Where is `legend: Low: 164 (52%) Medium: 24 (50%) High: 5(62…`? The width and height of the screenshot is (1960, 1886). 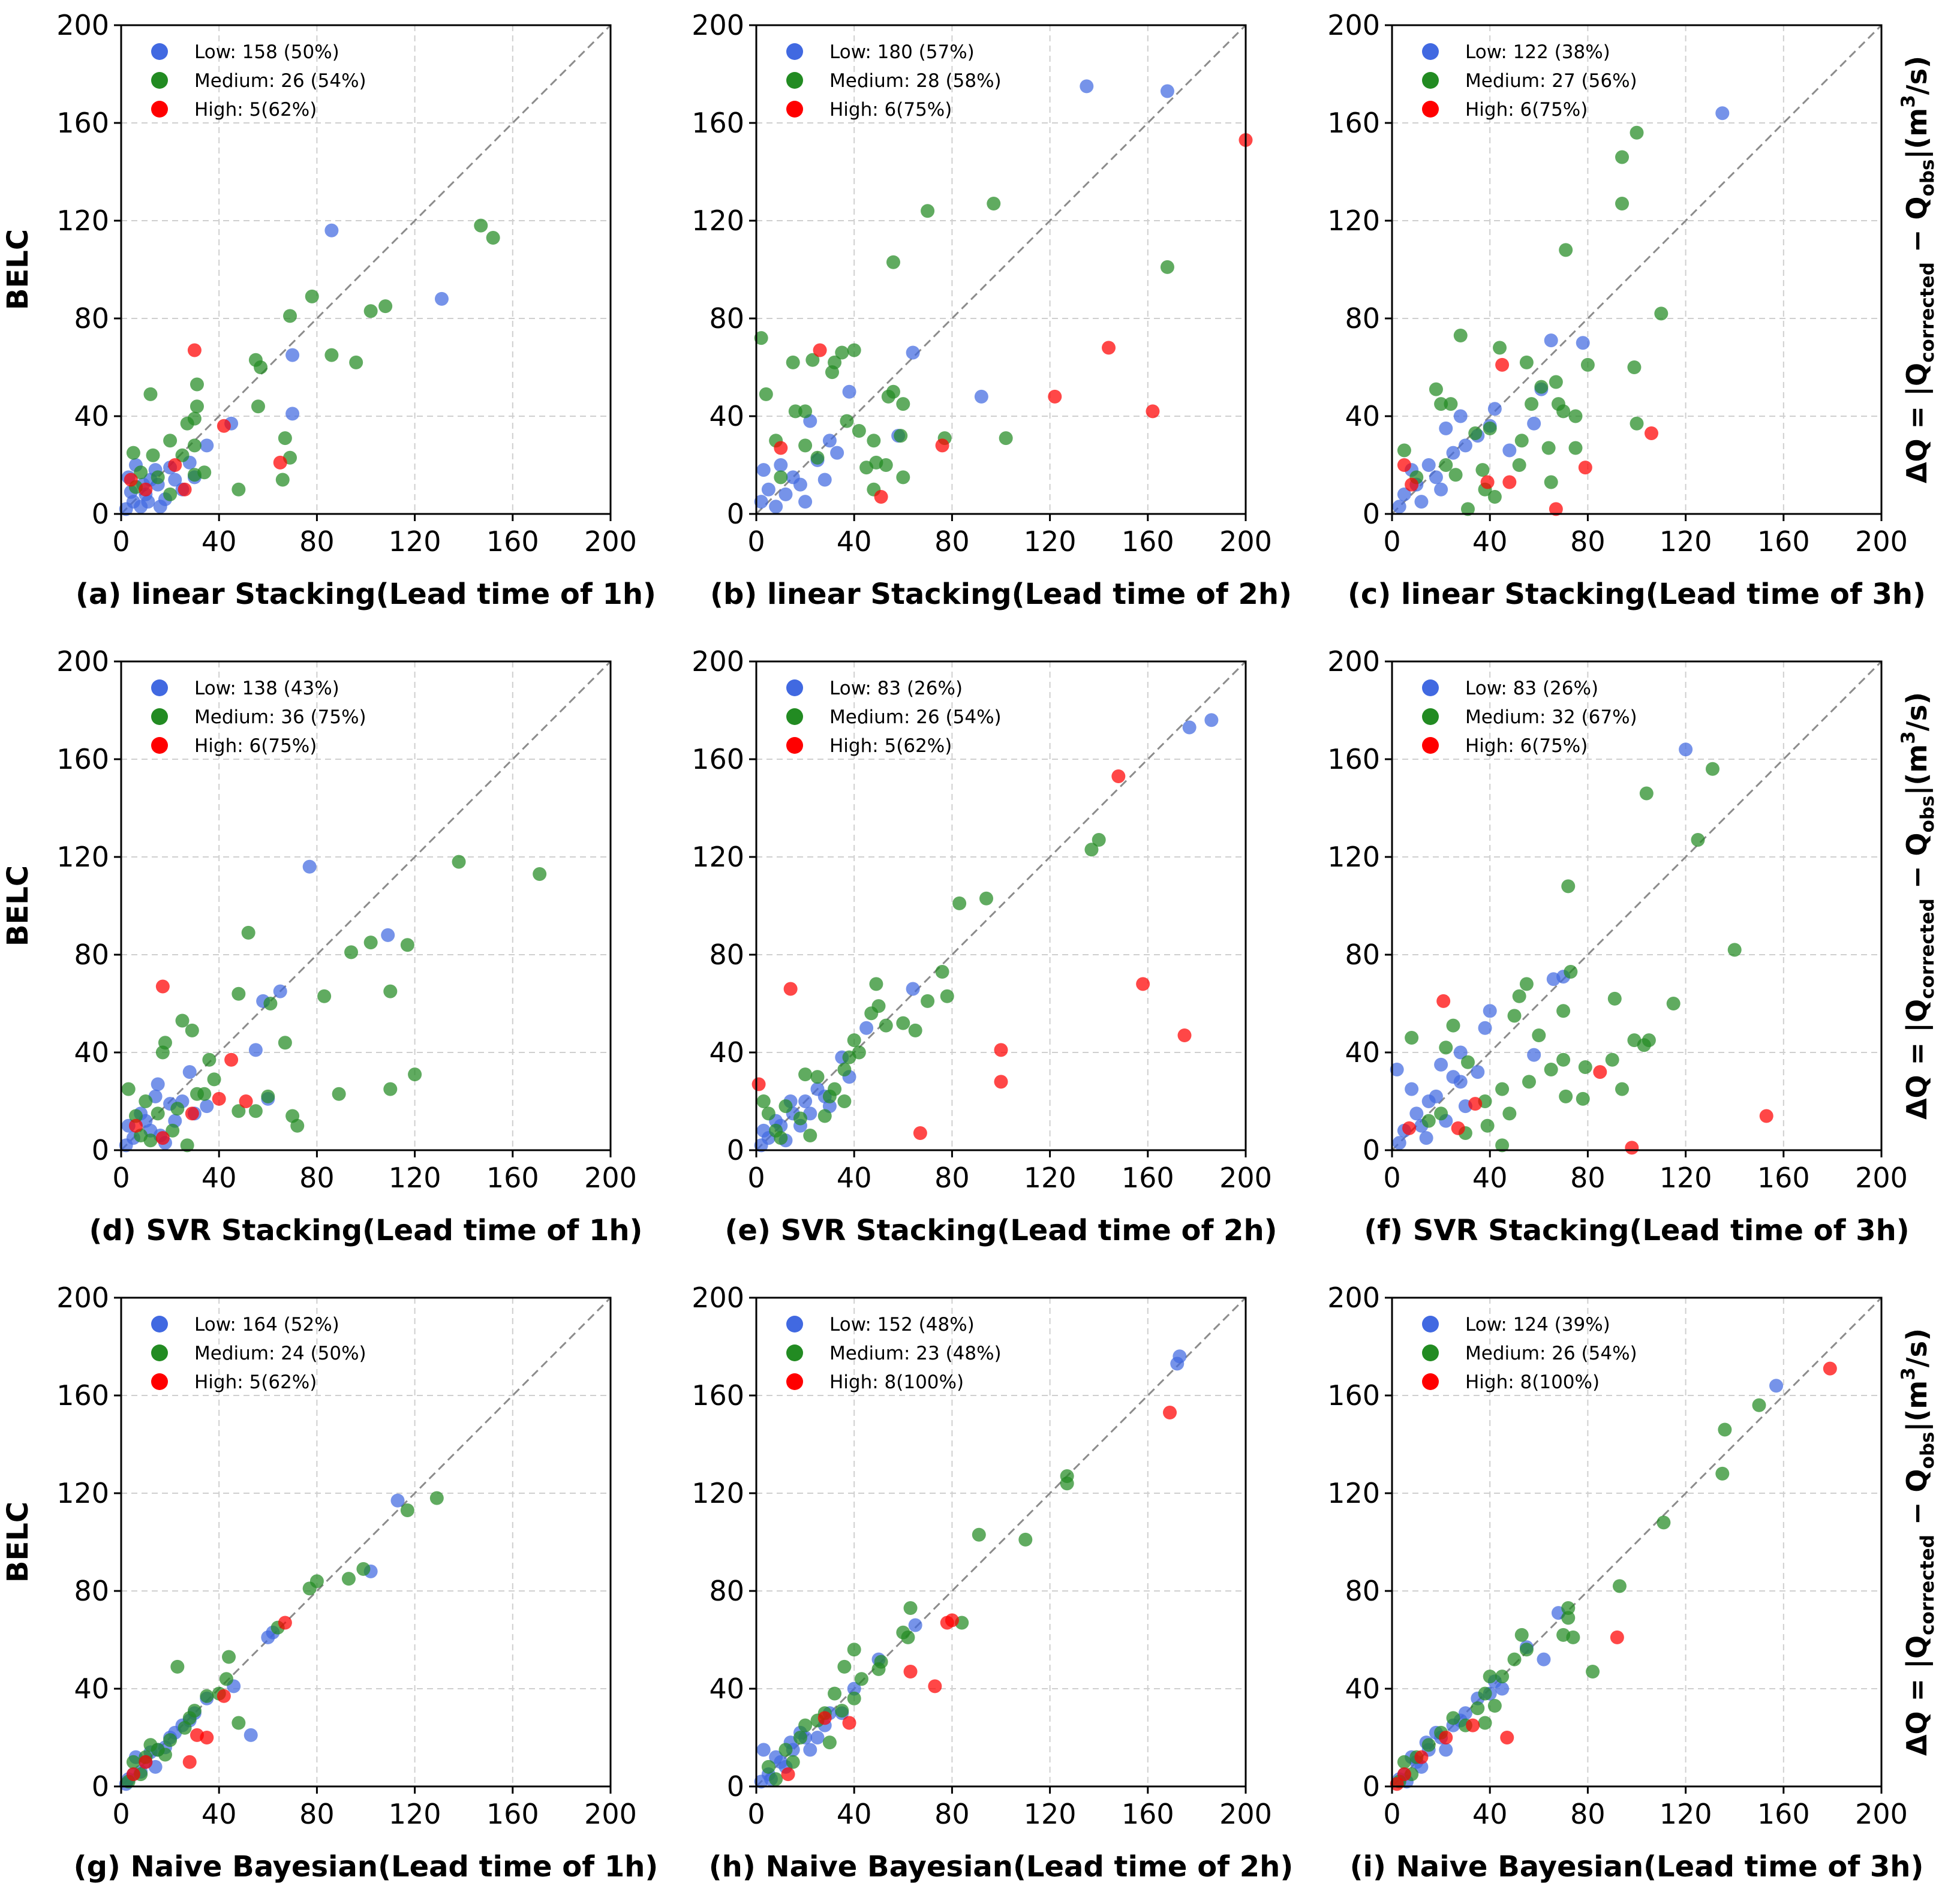
legend: Low: 164 (52%) Medium: 24 (50%) High: 5(62… is located at coordinates (259, 1353).